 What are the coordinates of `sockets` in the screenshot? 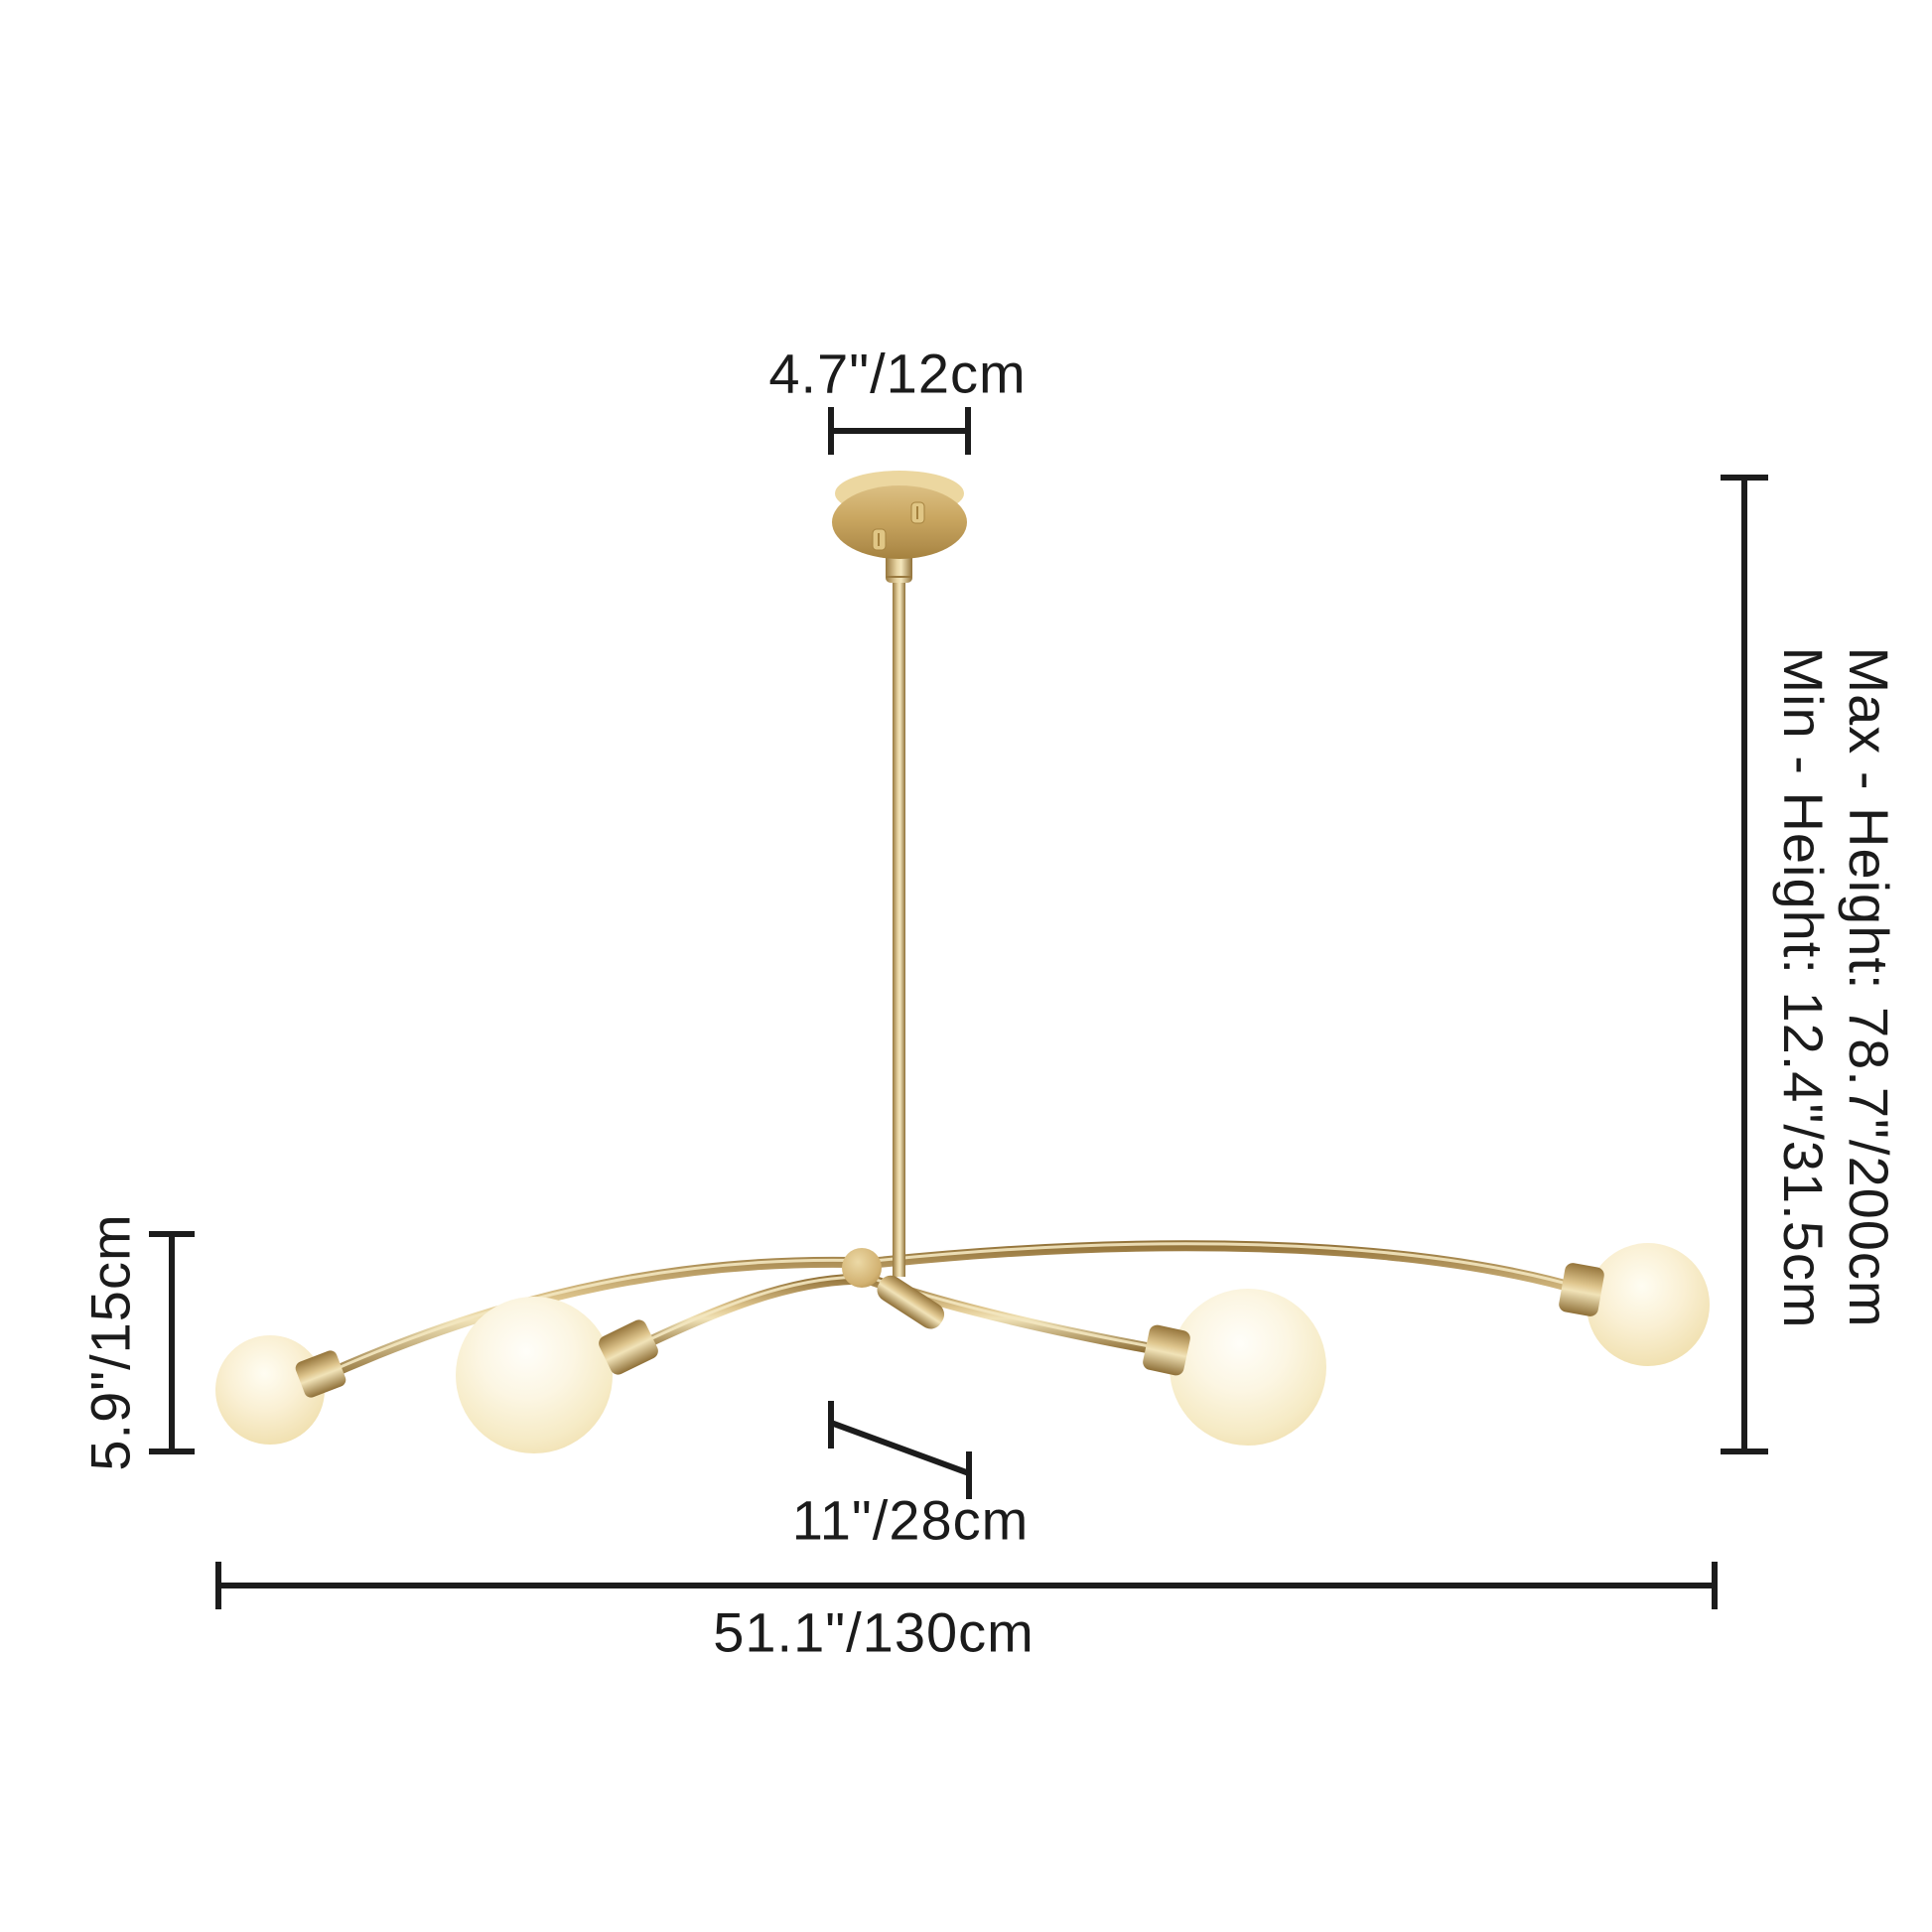 It's located at (950, 1331).